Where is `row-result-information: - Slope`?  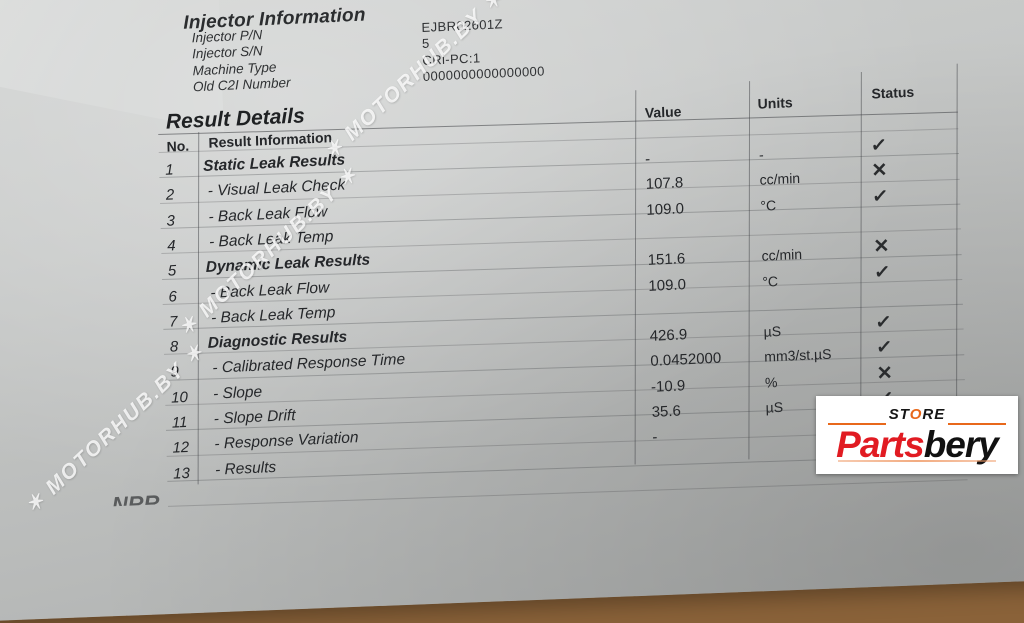 row-result-information: - Slope is located at coordinates (237, 393).